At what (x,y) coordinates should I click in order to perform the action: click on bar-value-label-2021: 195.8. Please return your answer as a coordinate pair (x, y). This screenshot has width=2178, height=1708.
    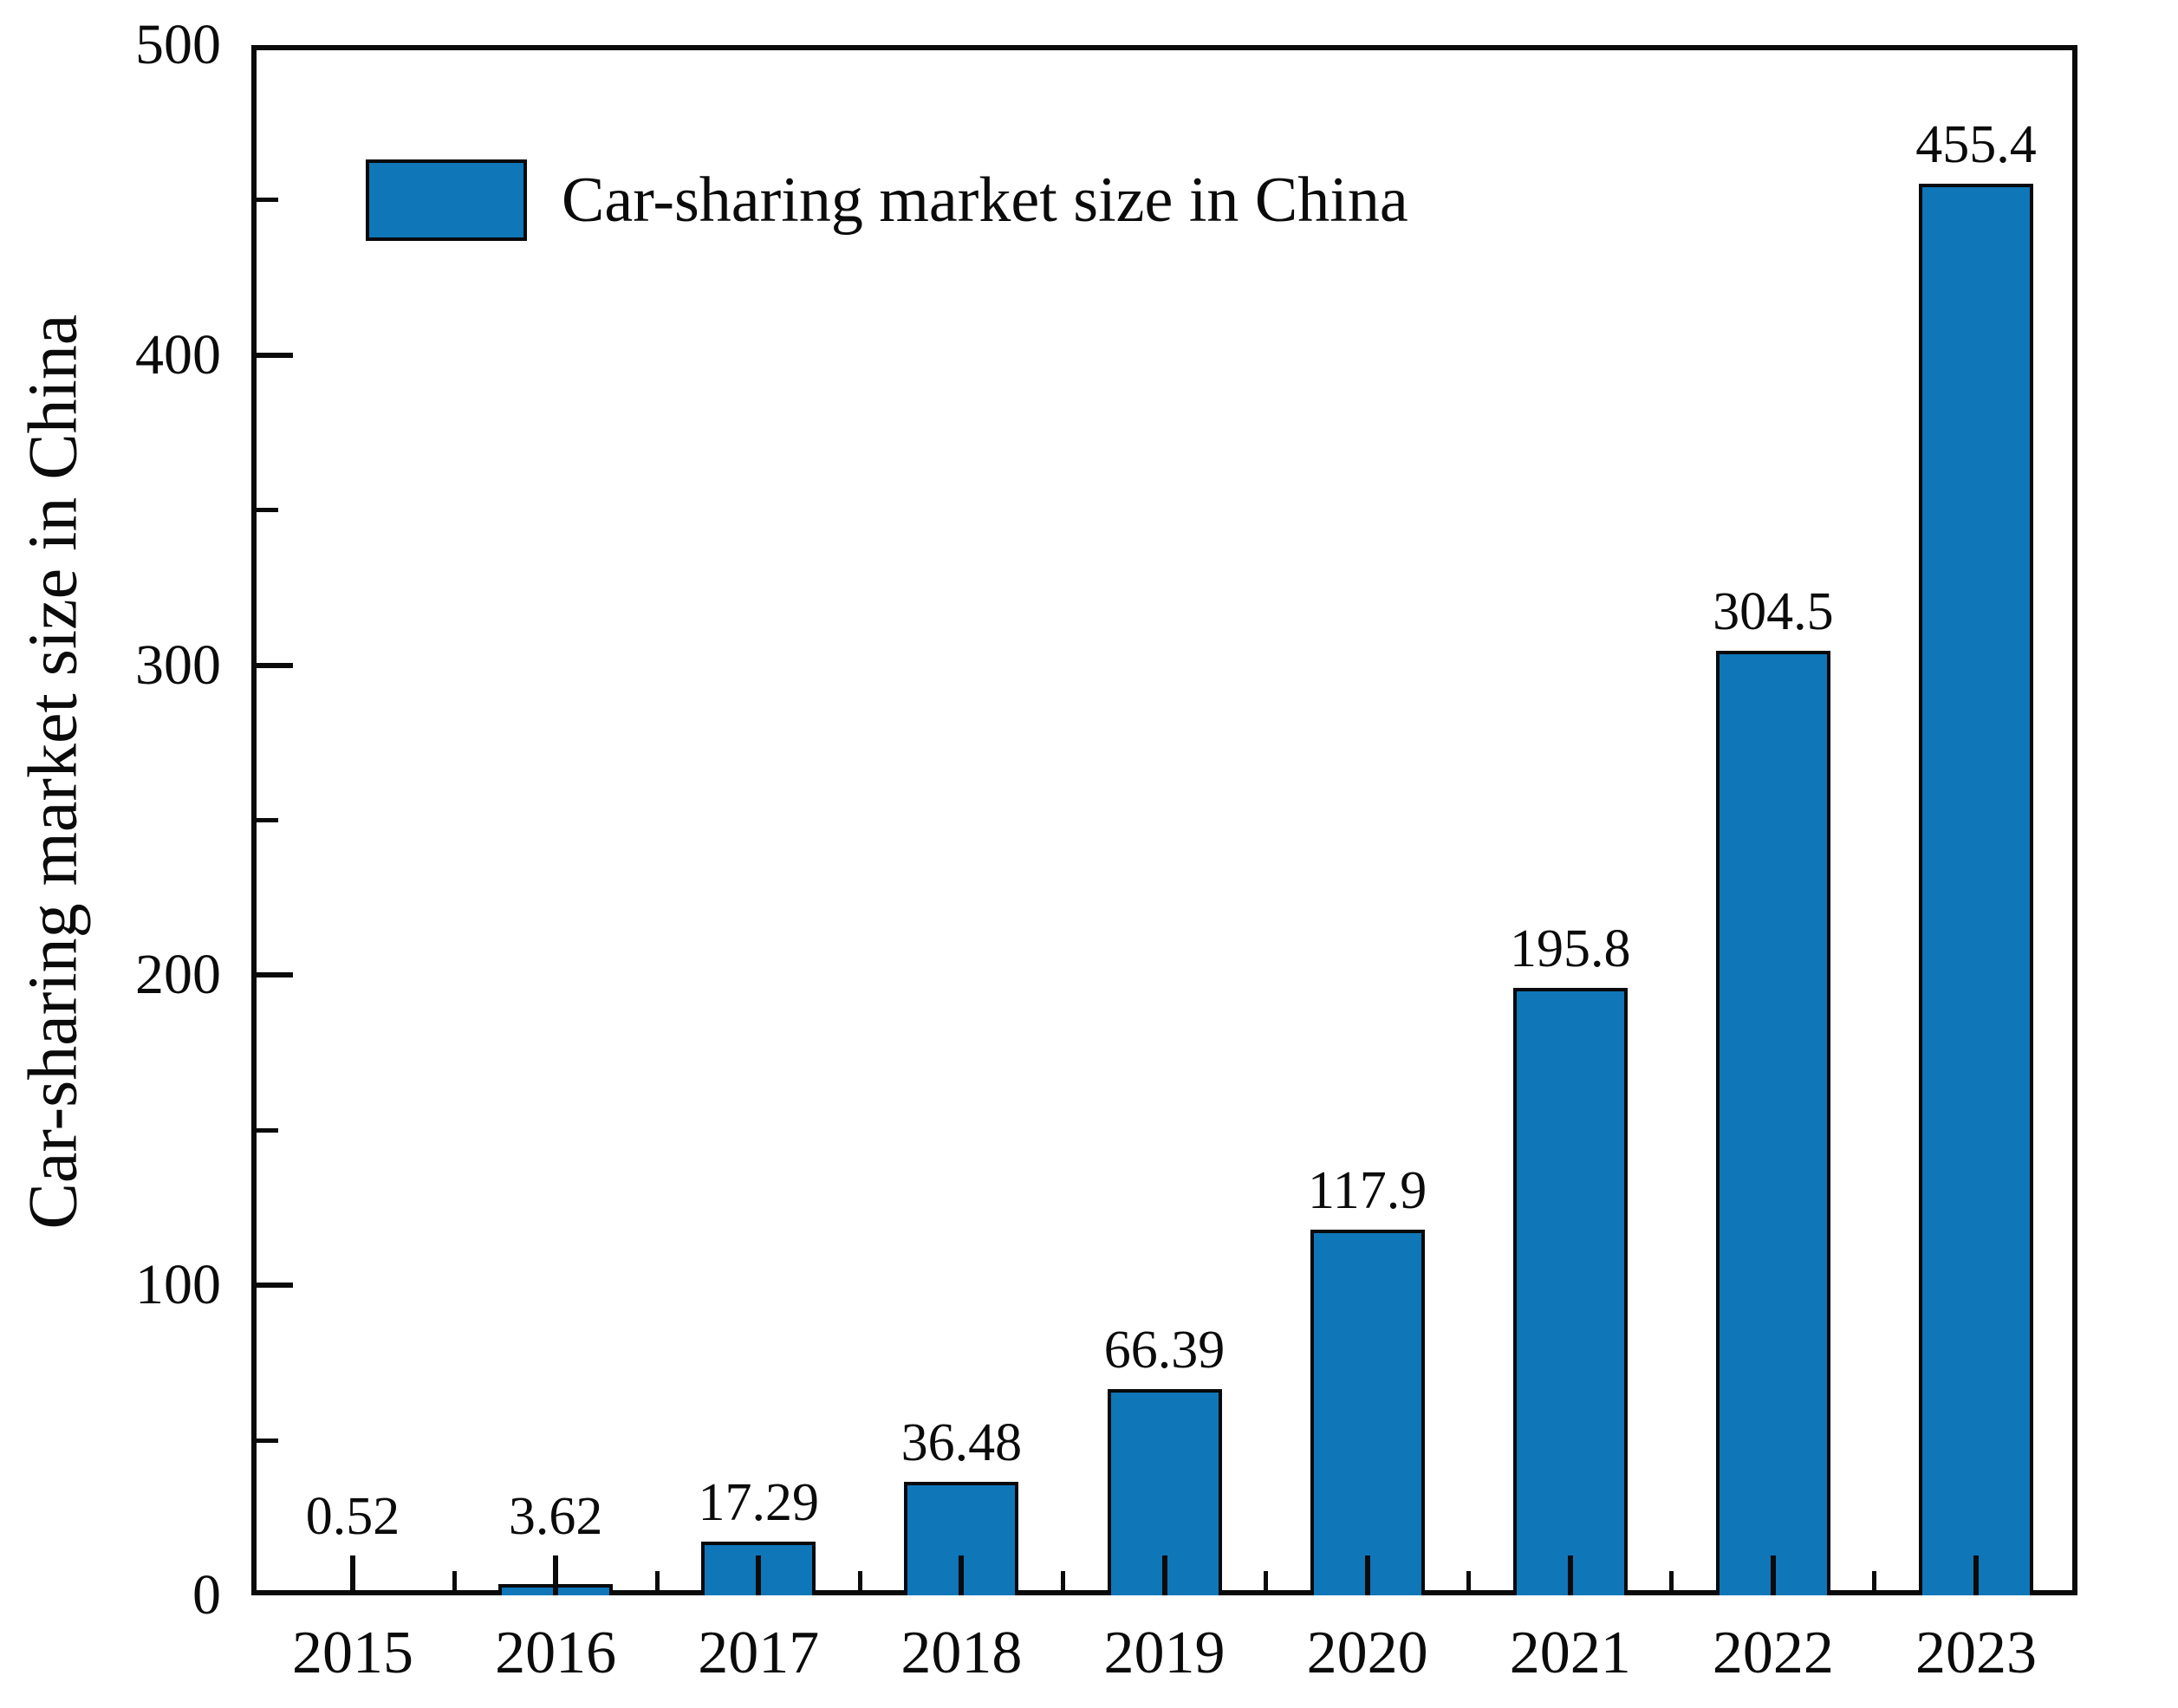
    Looking at the image, I should click on (1570, 949).